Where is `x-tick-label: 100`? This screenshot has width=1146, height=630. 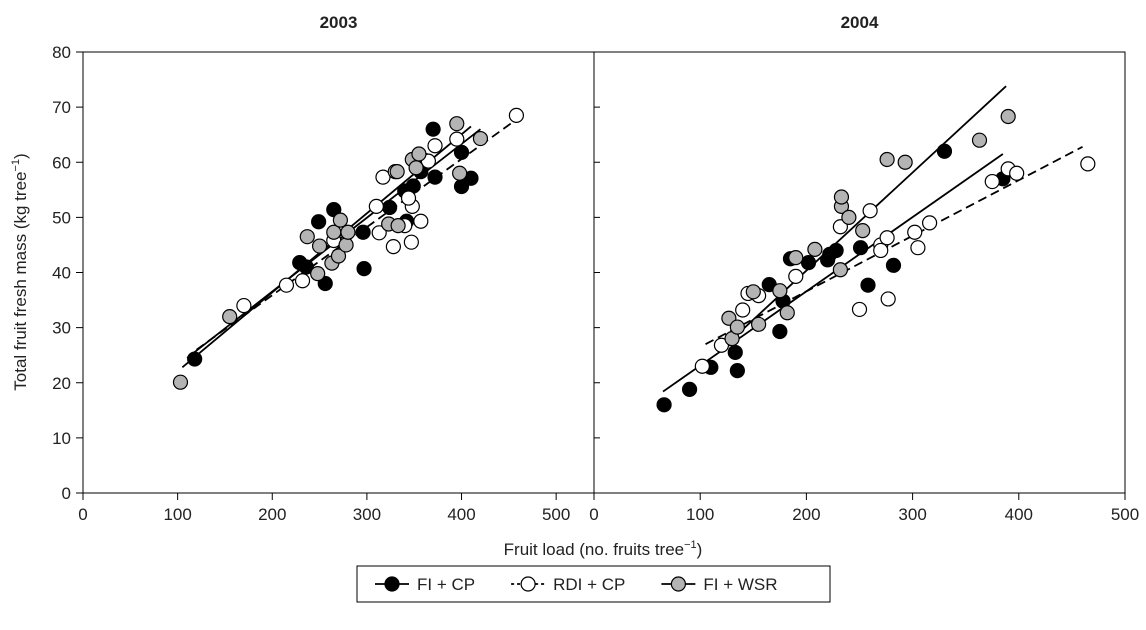
x-tick-label: 100 is located at coordinates (700, 514).